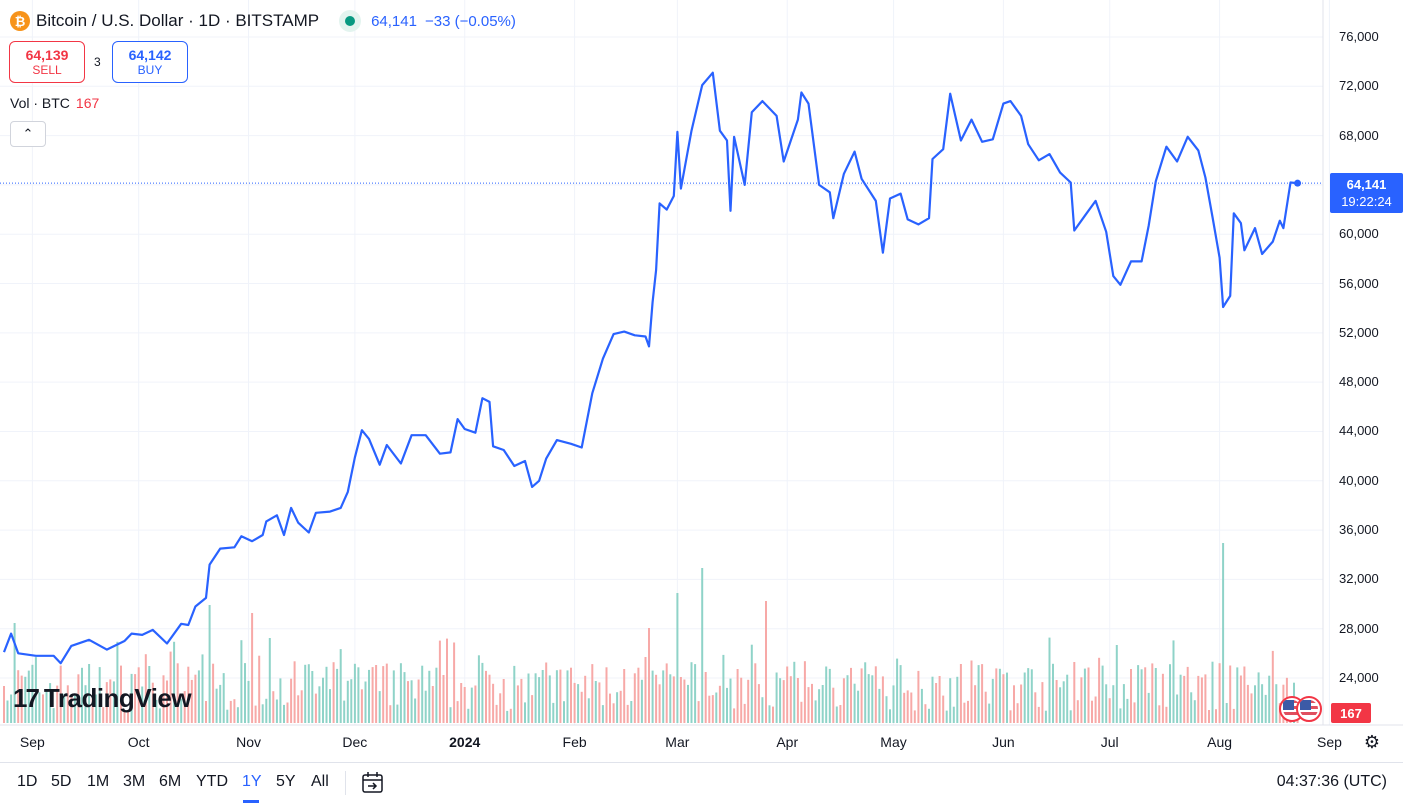  What do you see at coordinates (355, 742) in the screenshot?
I see `x-tick-label: Dec` at bounding box center [355, 742].